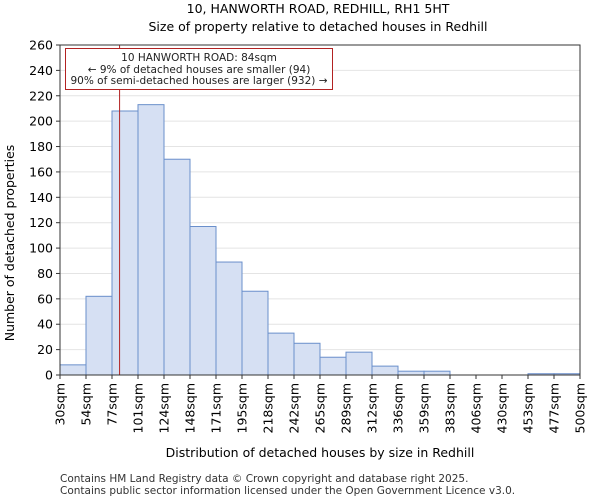 This screenshot has height=500, width=600. Describe the element at coordinates (424, 408) in the screenshot. I see `x-tick-label: 359sqm` at that location.